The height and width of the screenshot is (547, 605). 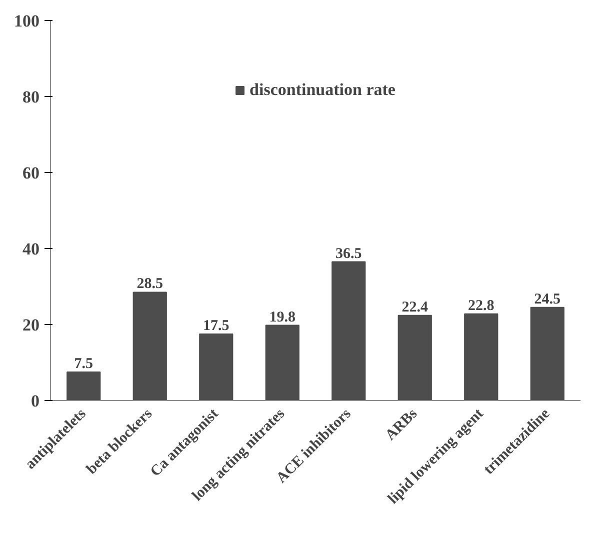 What do you see at coordinates (83, 364) in the screenshot?
I see `data-label: 7.5` at bounding box center [83, 364].